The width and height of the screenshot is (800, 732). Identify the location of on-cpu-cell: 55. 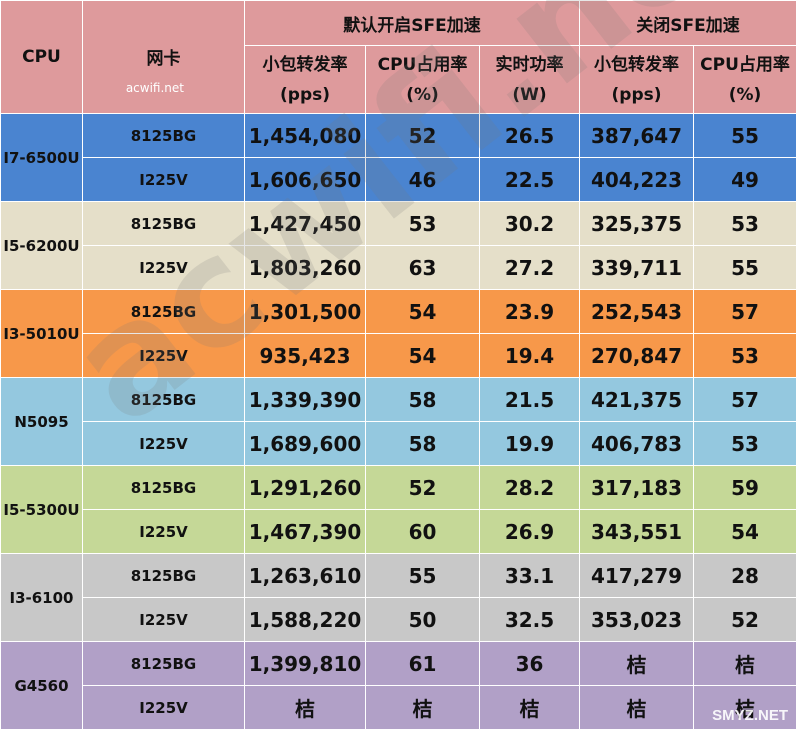
(422, 575).